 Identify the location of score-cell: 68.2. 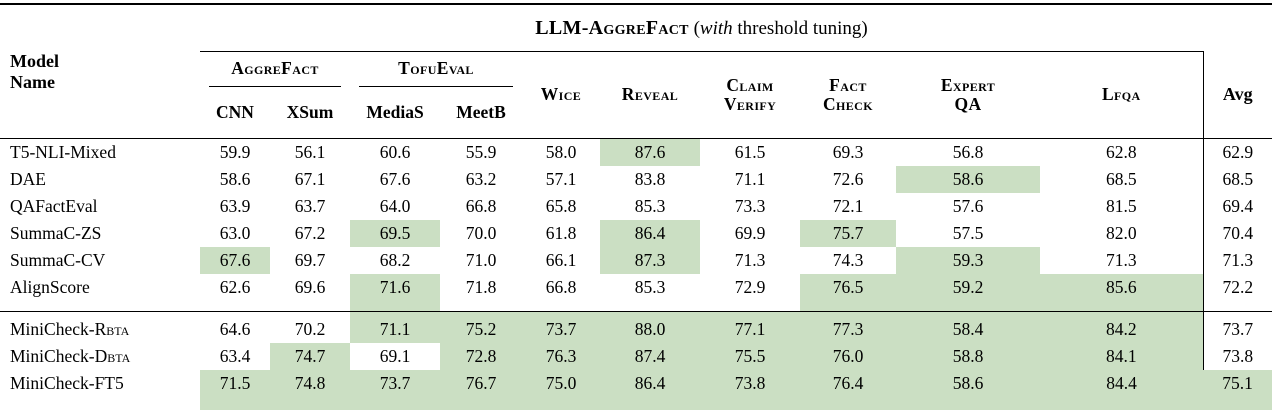
(395, 260).